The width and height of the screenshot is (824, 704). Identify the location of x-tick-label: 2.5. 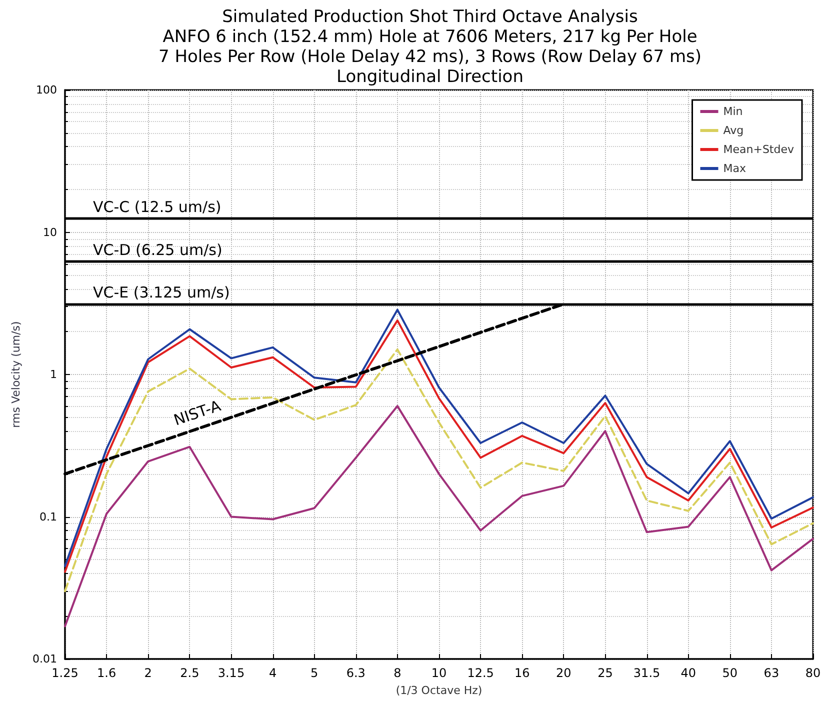
(190, 673).